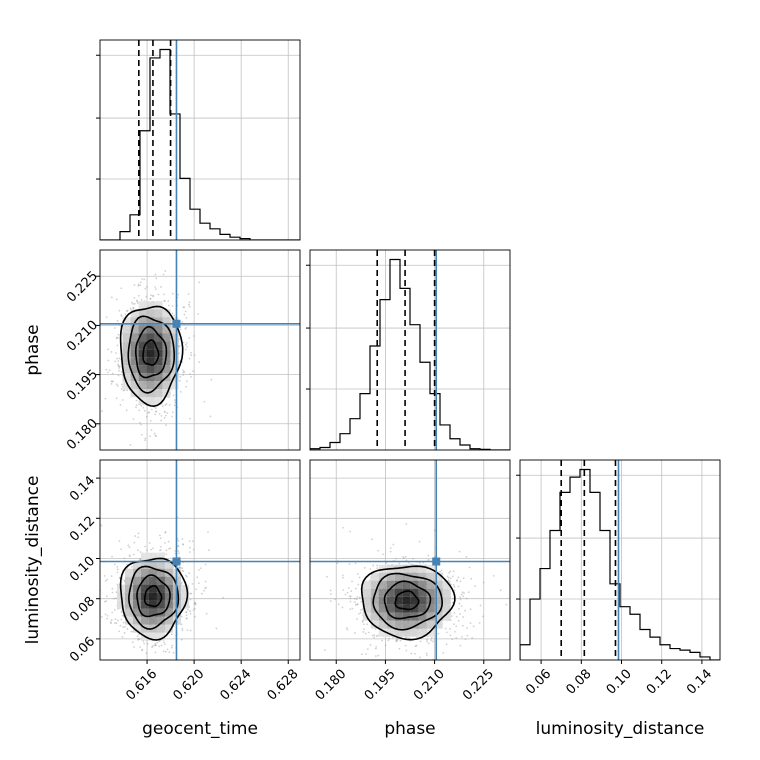 This screenshot has height=760, width=760. Describe the element at coordinates (141, 685) in the screenshot. I see `x-tick-label: 0.616` at that location.